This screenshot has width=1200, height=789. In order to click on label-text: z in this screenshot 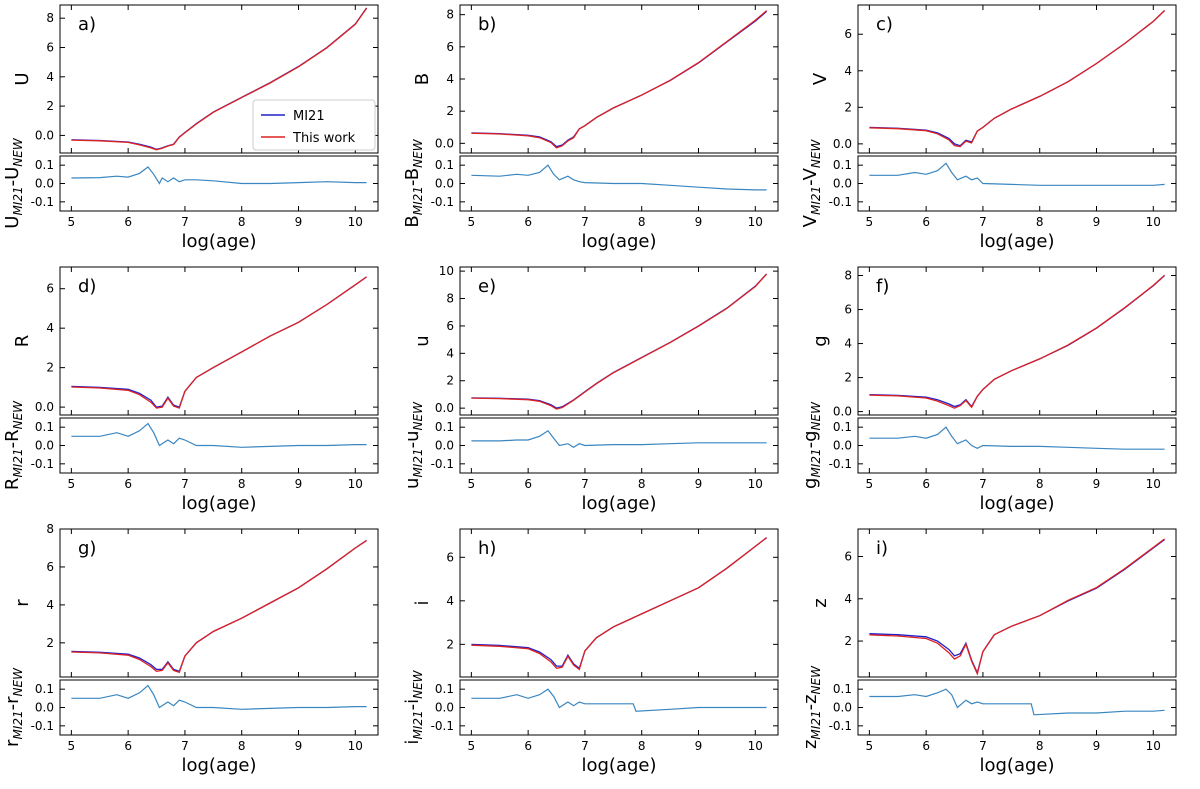, I will do `click(810, 744)`.